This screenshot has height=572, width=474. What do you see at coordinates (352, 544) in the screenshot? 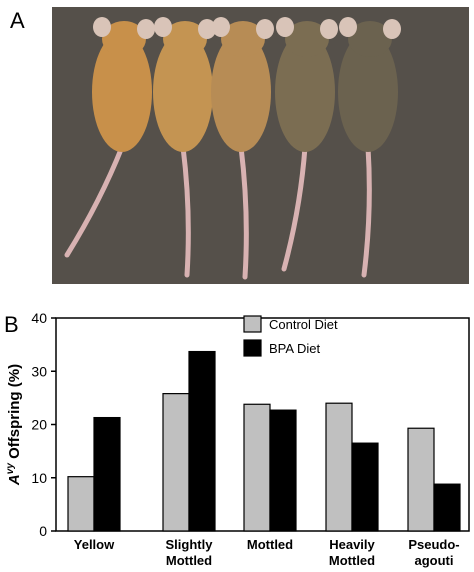
I see `x-tick-label: Heavily` at bounding box center [352, 544].